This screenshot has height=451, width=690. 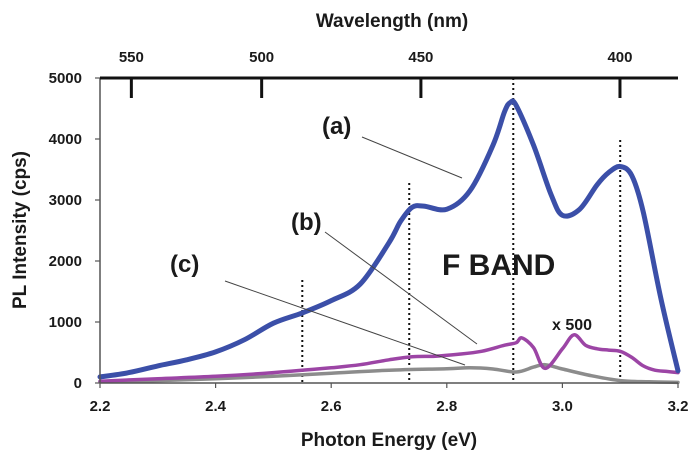 What do you see at coordinates (65, 78) in the screenshot?
I see `y-tick-label: 5000` at bounding box center [65, 78].